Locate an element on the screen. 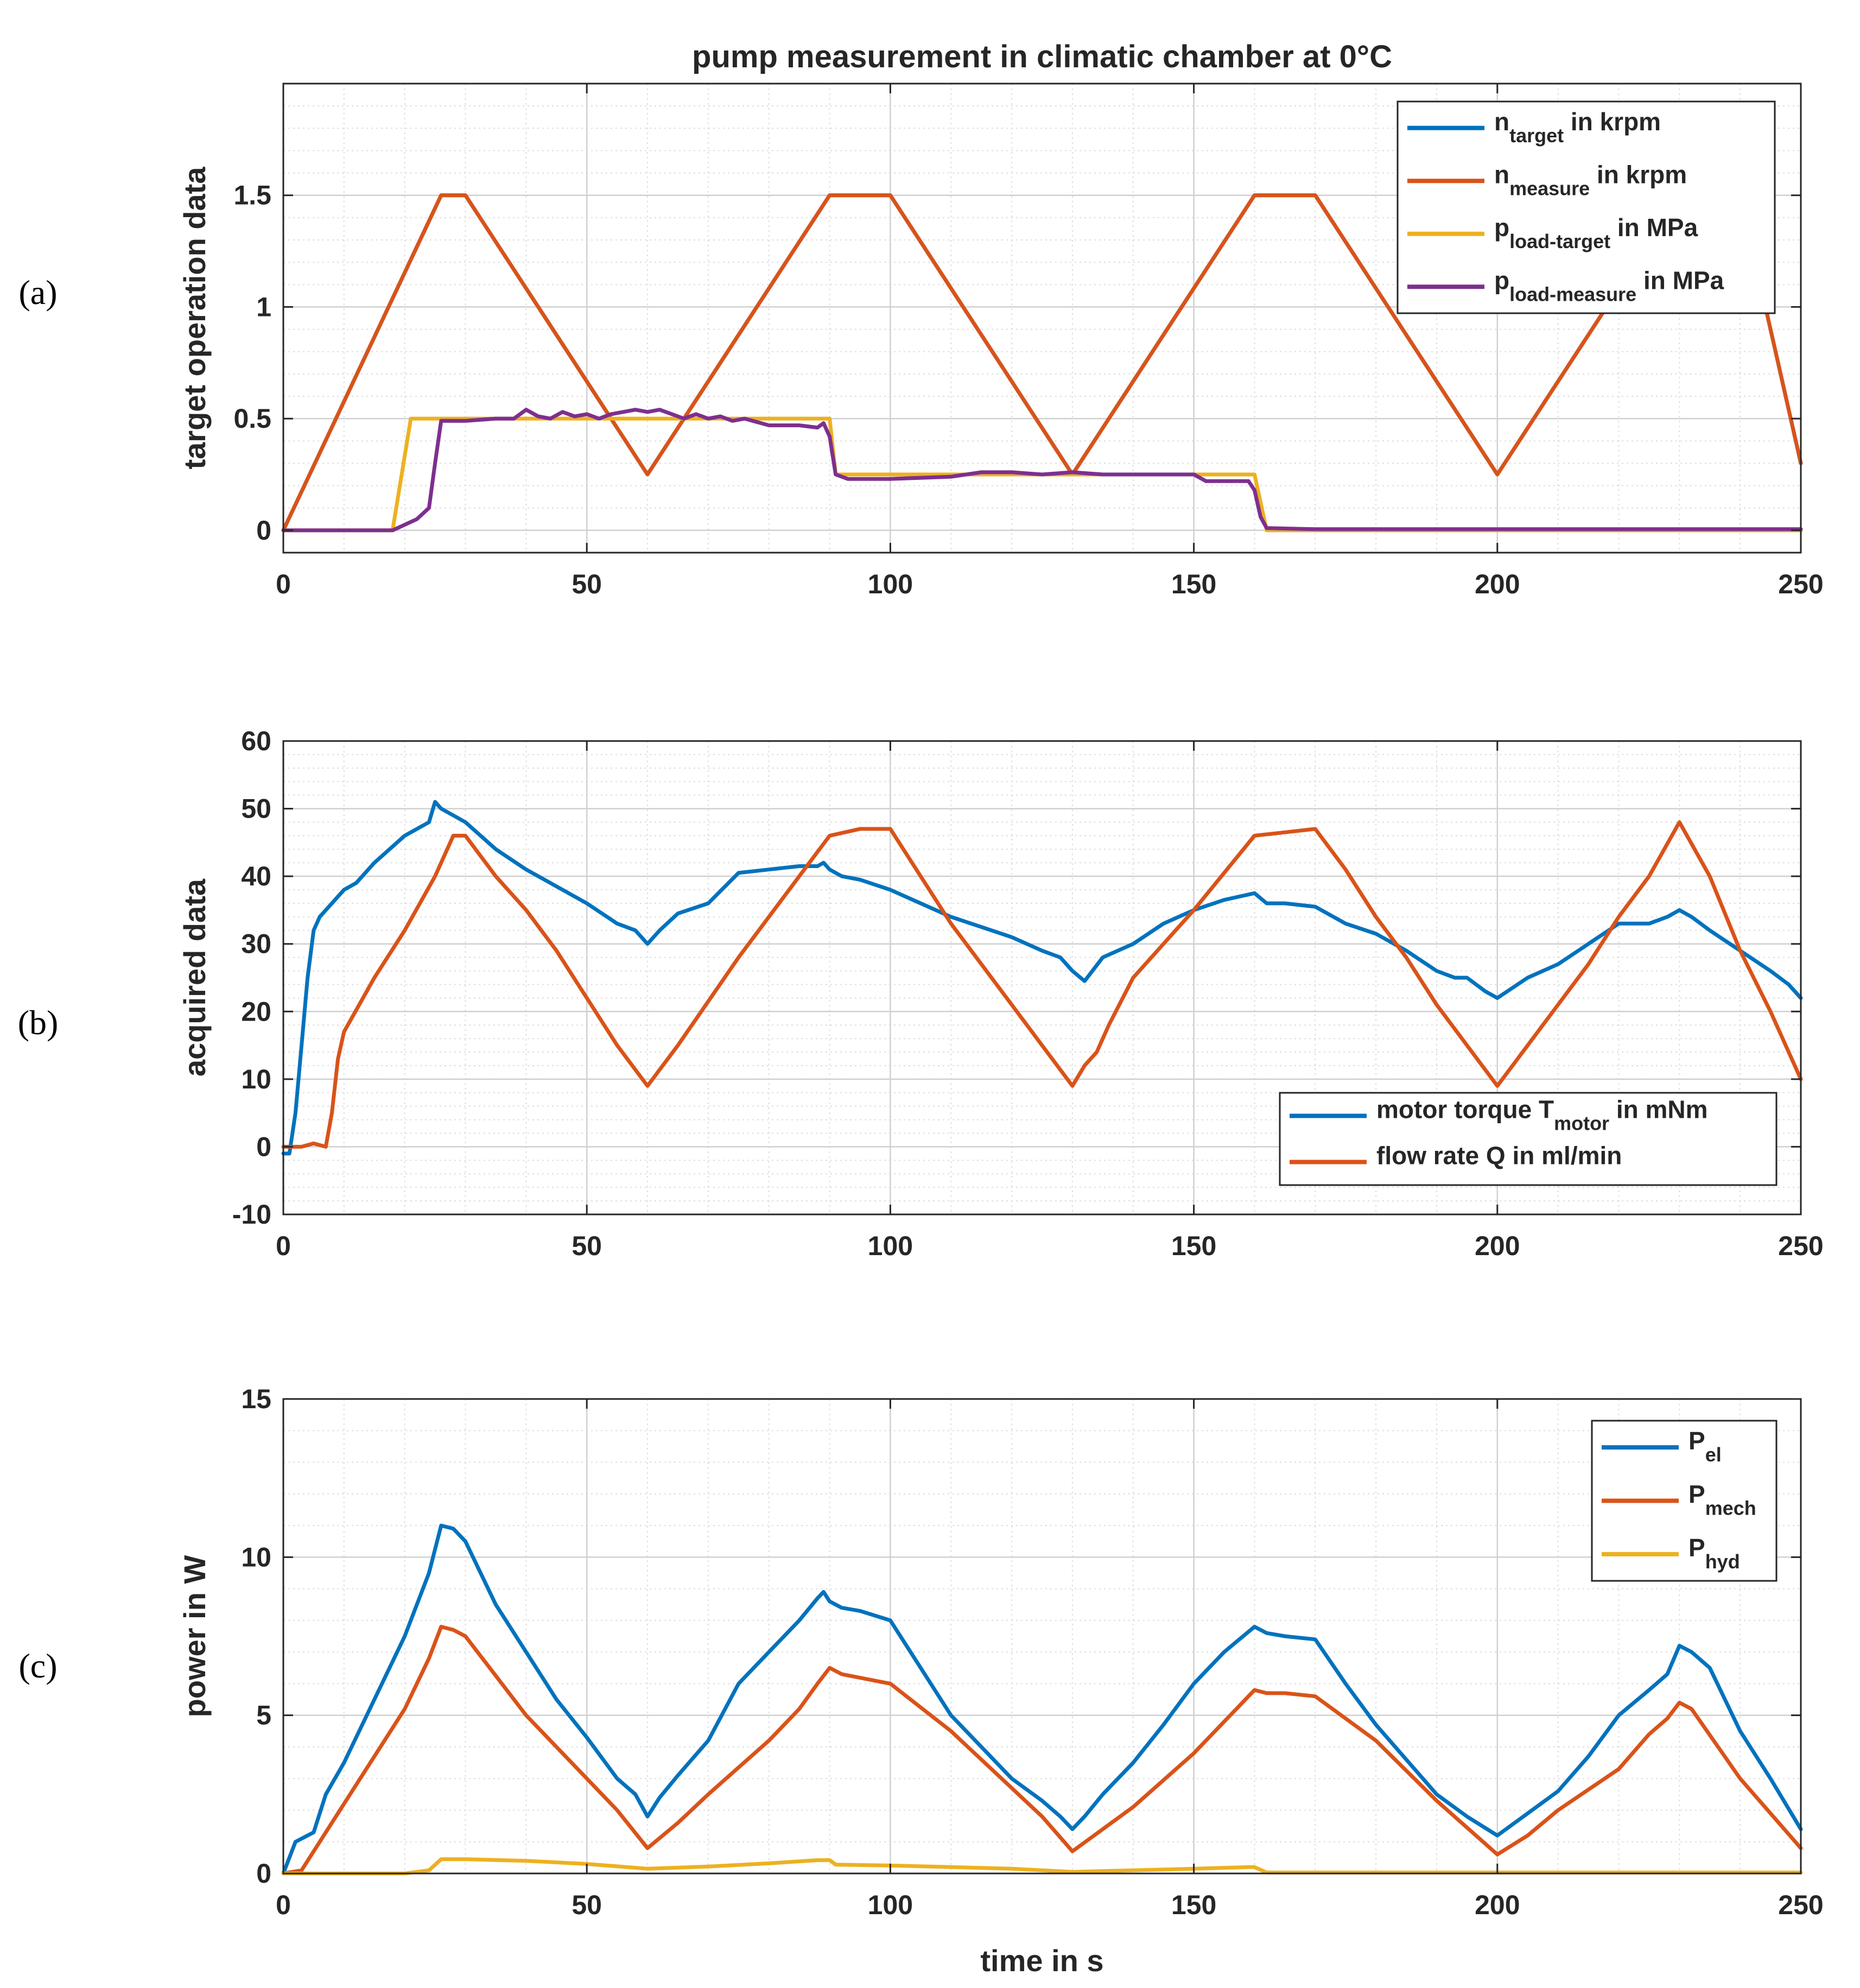  y-tick-label: 1 is located at coordinates (263, 307).